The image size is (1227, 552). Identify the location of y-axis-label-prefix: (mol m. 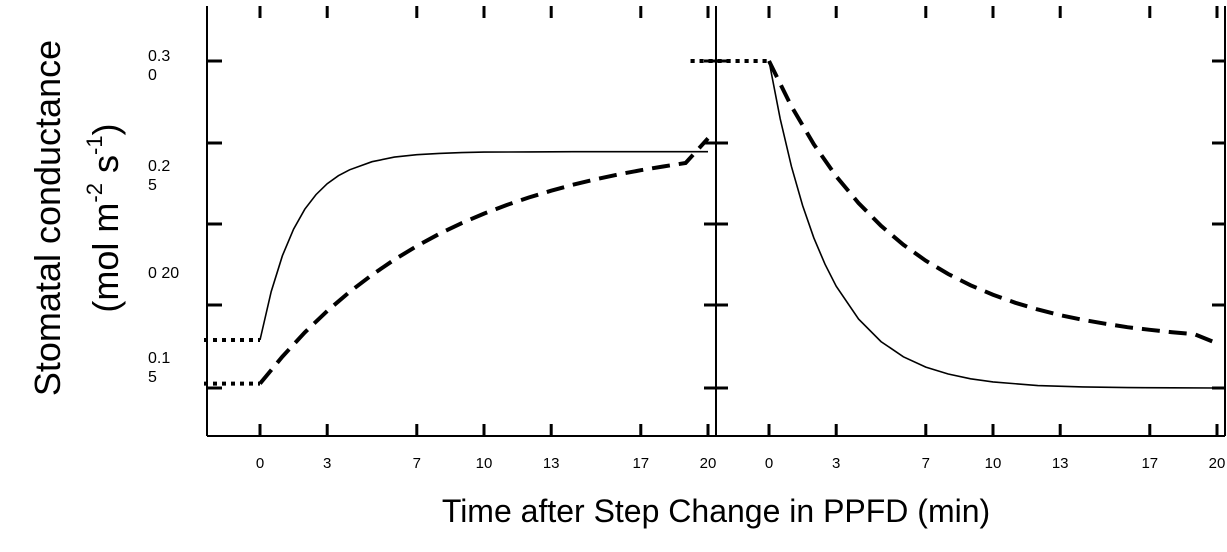
(105, 258).